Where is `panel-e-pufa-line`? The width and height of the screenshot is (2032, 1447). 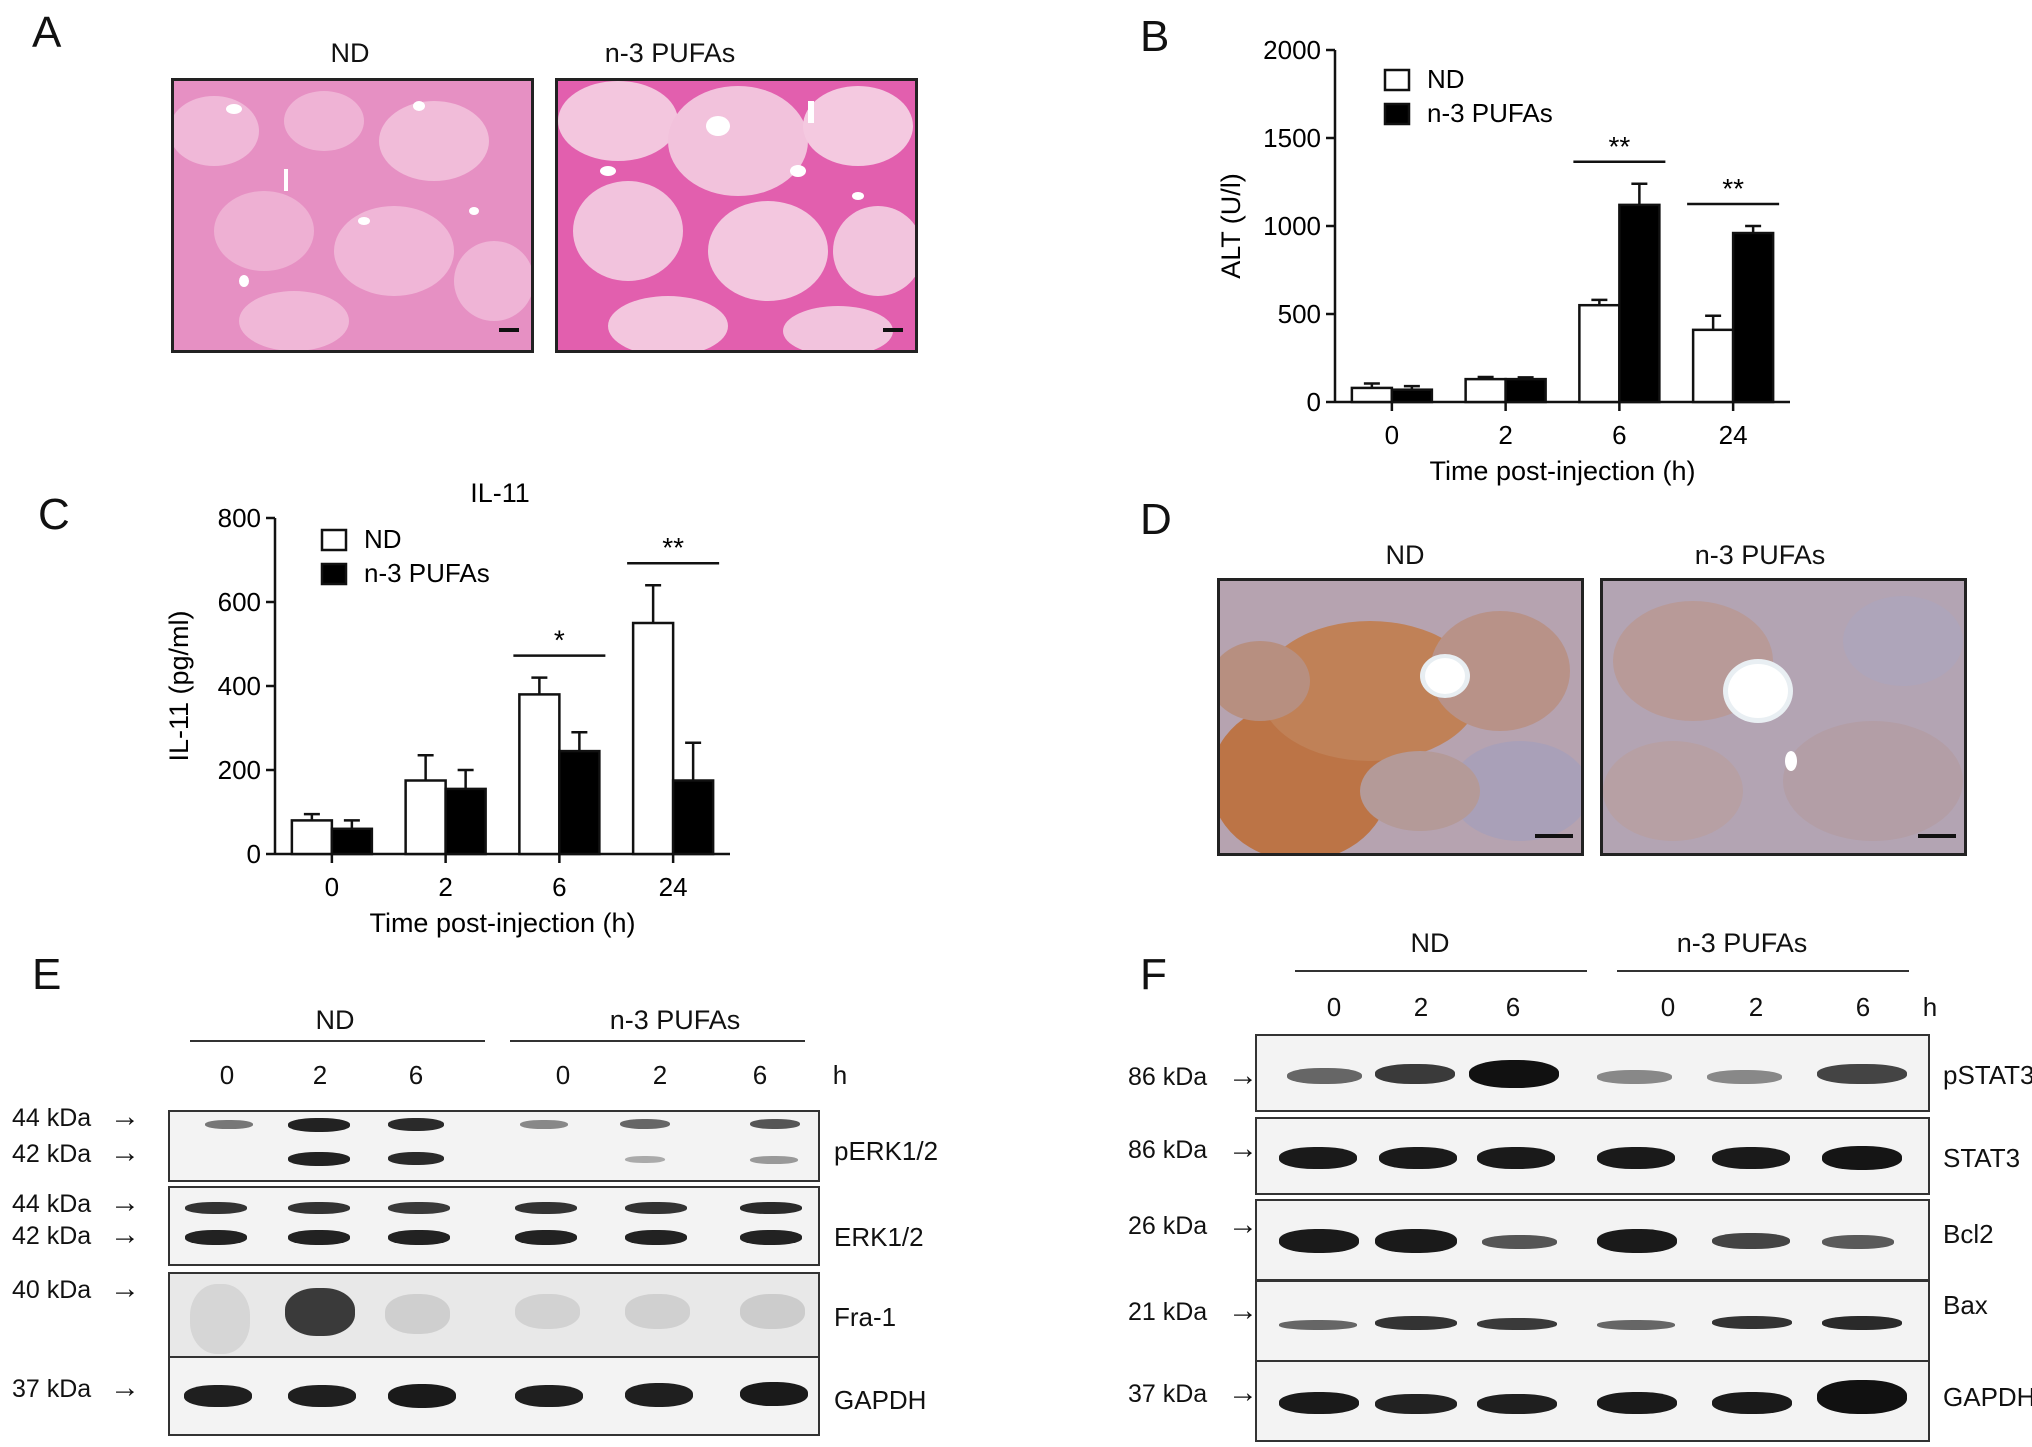
panel-e-pufa-line is located at coordinates (657, 1041).